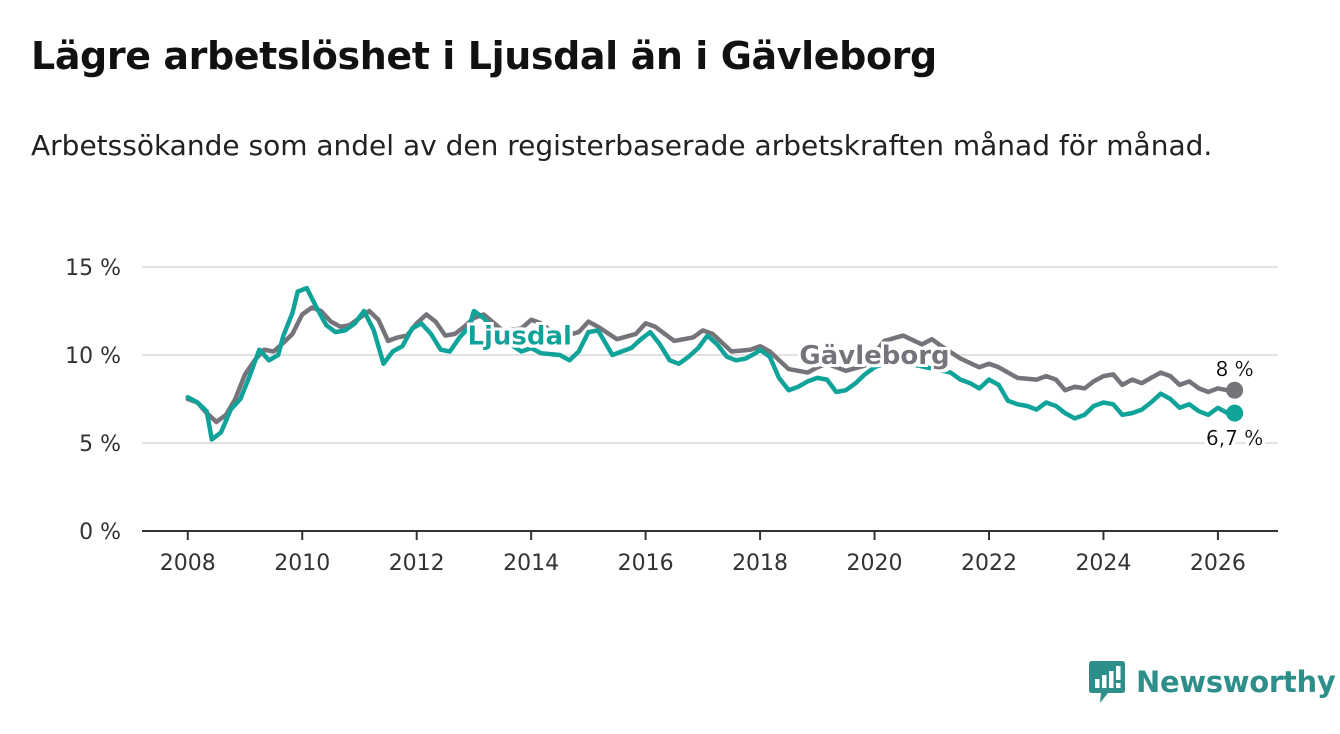  I want to click on x-tick-label: 2020, so click(875, 563).